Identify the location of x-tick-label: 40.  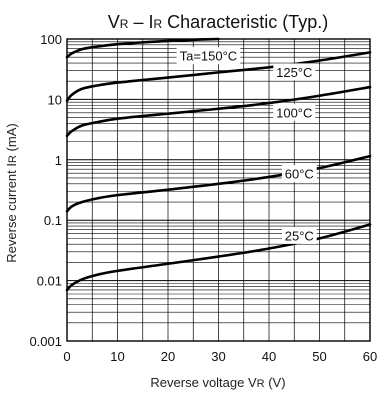
(269, 356).